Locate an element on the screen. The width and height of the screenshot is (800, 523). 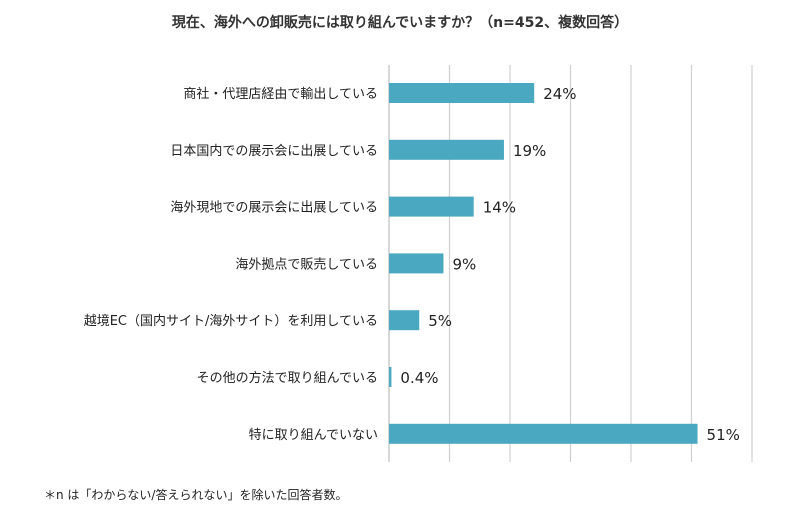
category-label: その他の方法で取り組んでいる is located at coordinates (287, 378).